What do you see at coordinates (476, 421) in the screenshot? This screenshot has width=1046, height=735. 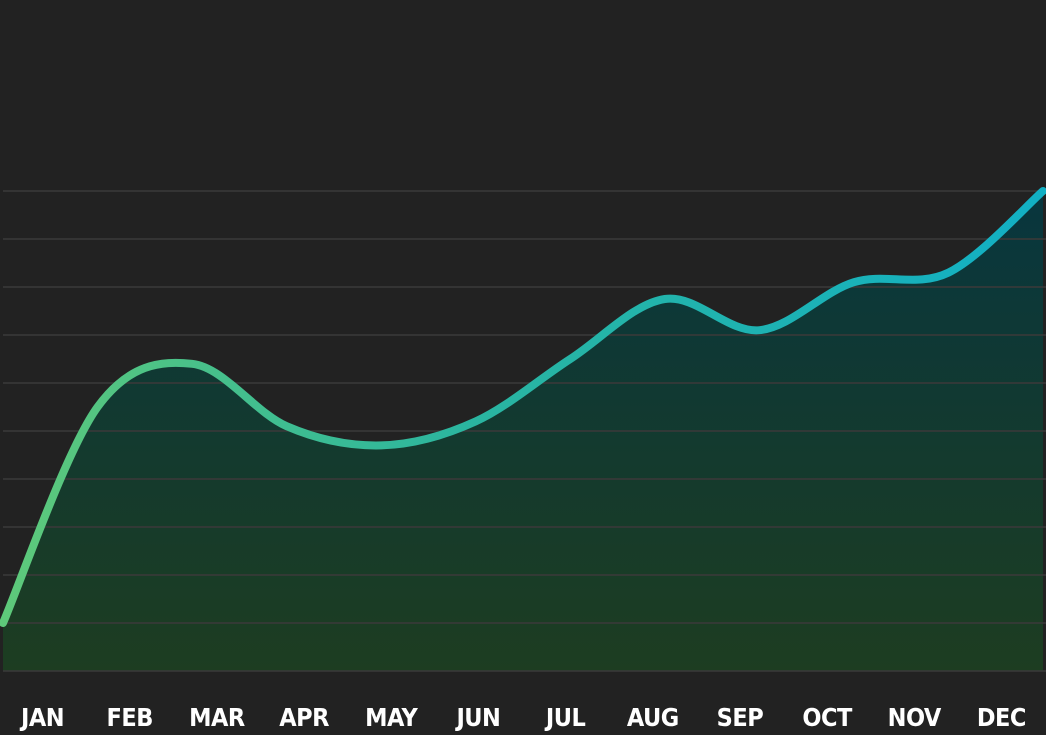 I see `data-point-jun` at bounding box center [476, 421].